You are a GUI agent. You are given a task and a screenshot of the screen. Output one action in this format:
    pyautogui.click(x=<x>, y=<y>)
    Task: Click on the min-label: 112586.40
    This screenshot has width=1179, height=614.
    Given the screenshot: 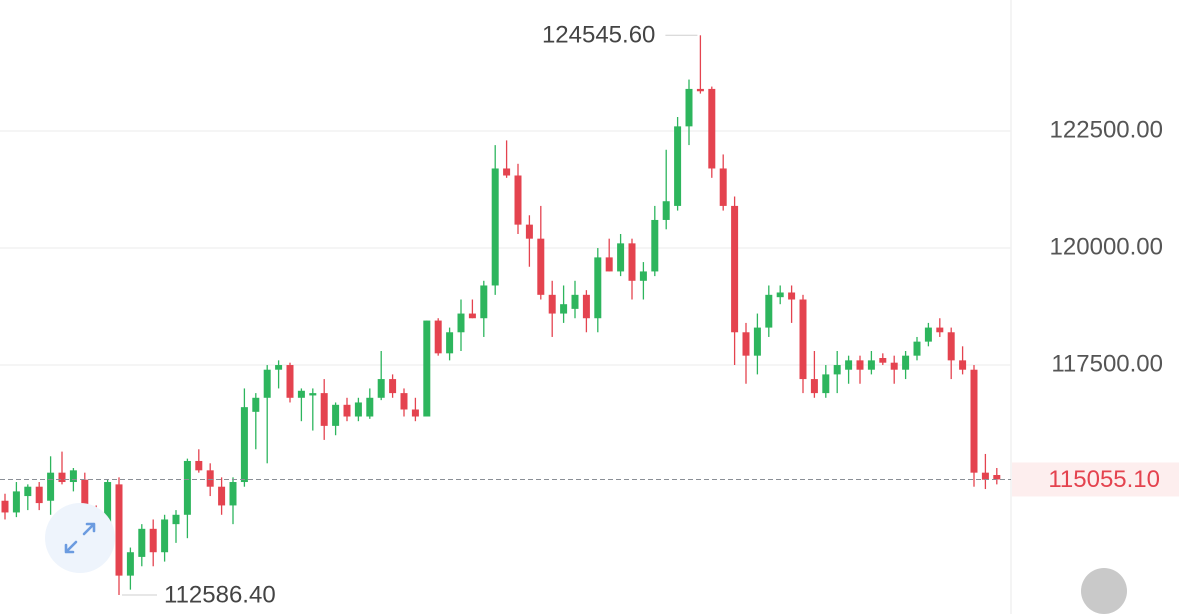 What is the action you would take?
    pyautogui.click(x=220, y=594)
    